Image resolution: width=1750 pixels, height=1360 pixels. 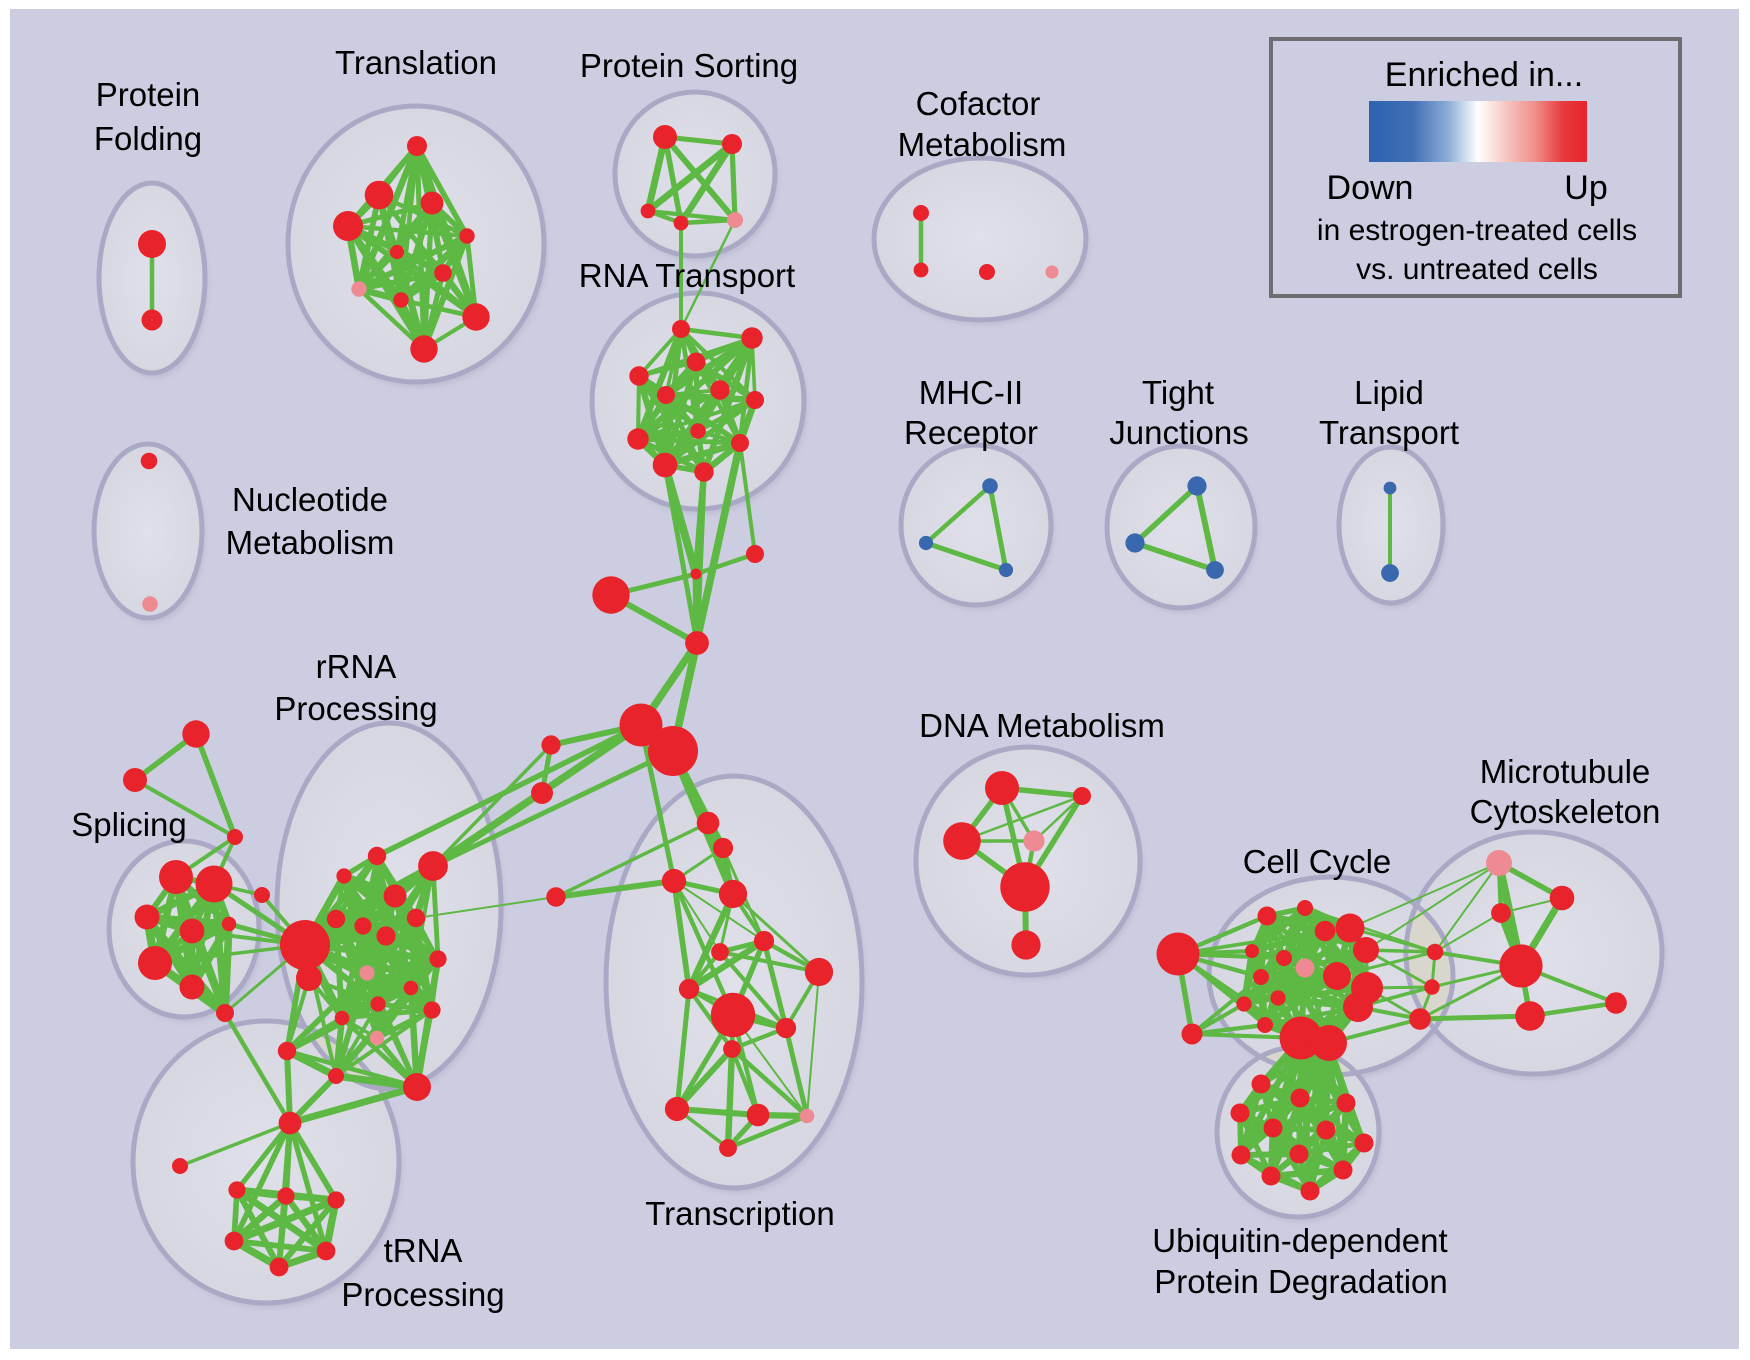 I want to click on svg-text: Cofactor, so click(x=978, y=103).